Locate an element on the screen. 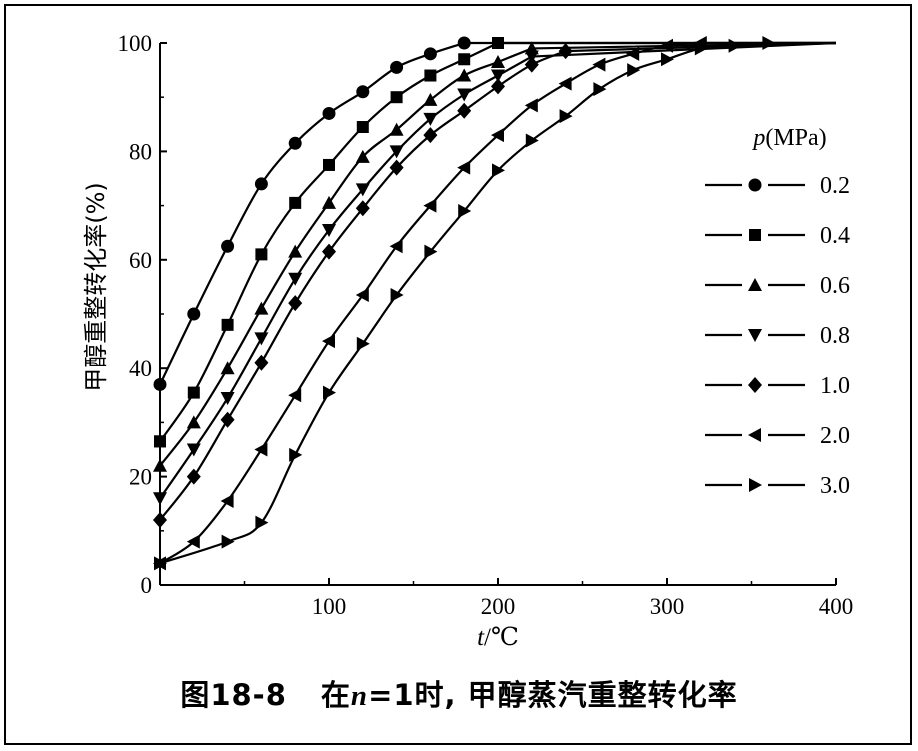 The image size is (918, 751). legend-label: 0.2 is located at coordinates (835, 186).